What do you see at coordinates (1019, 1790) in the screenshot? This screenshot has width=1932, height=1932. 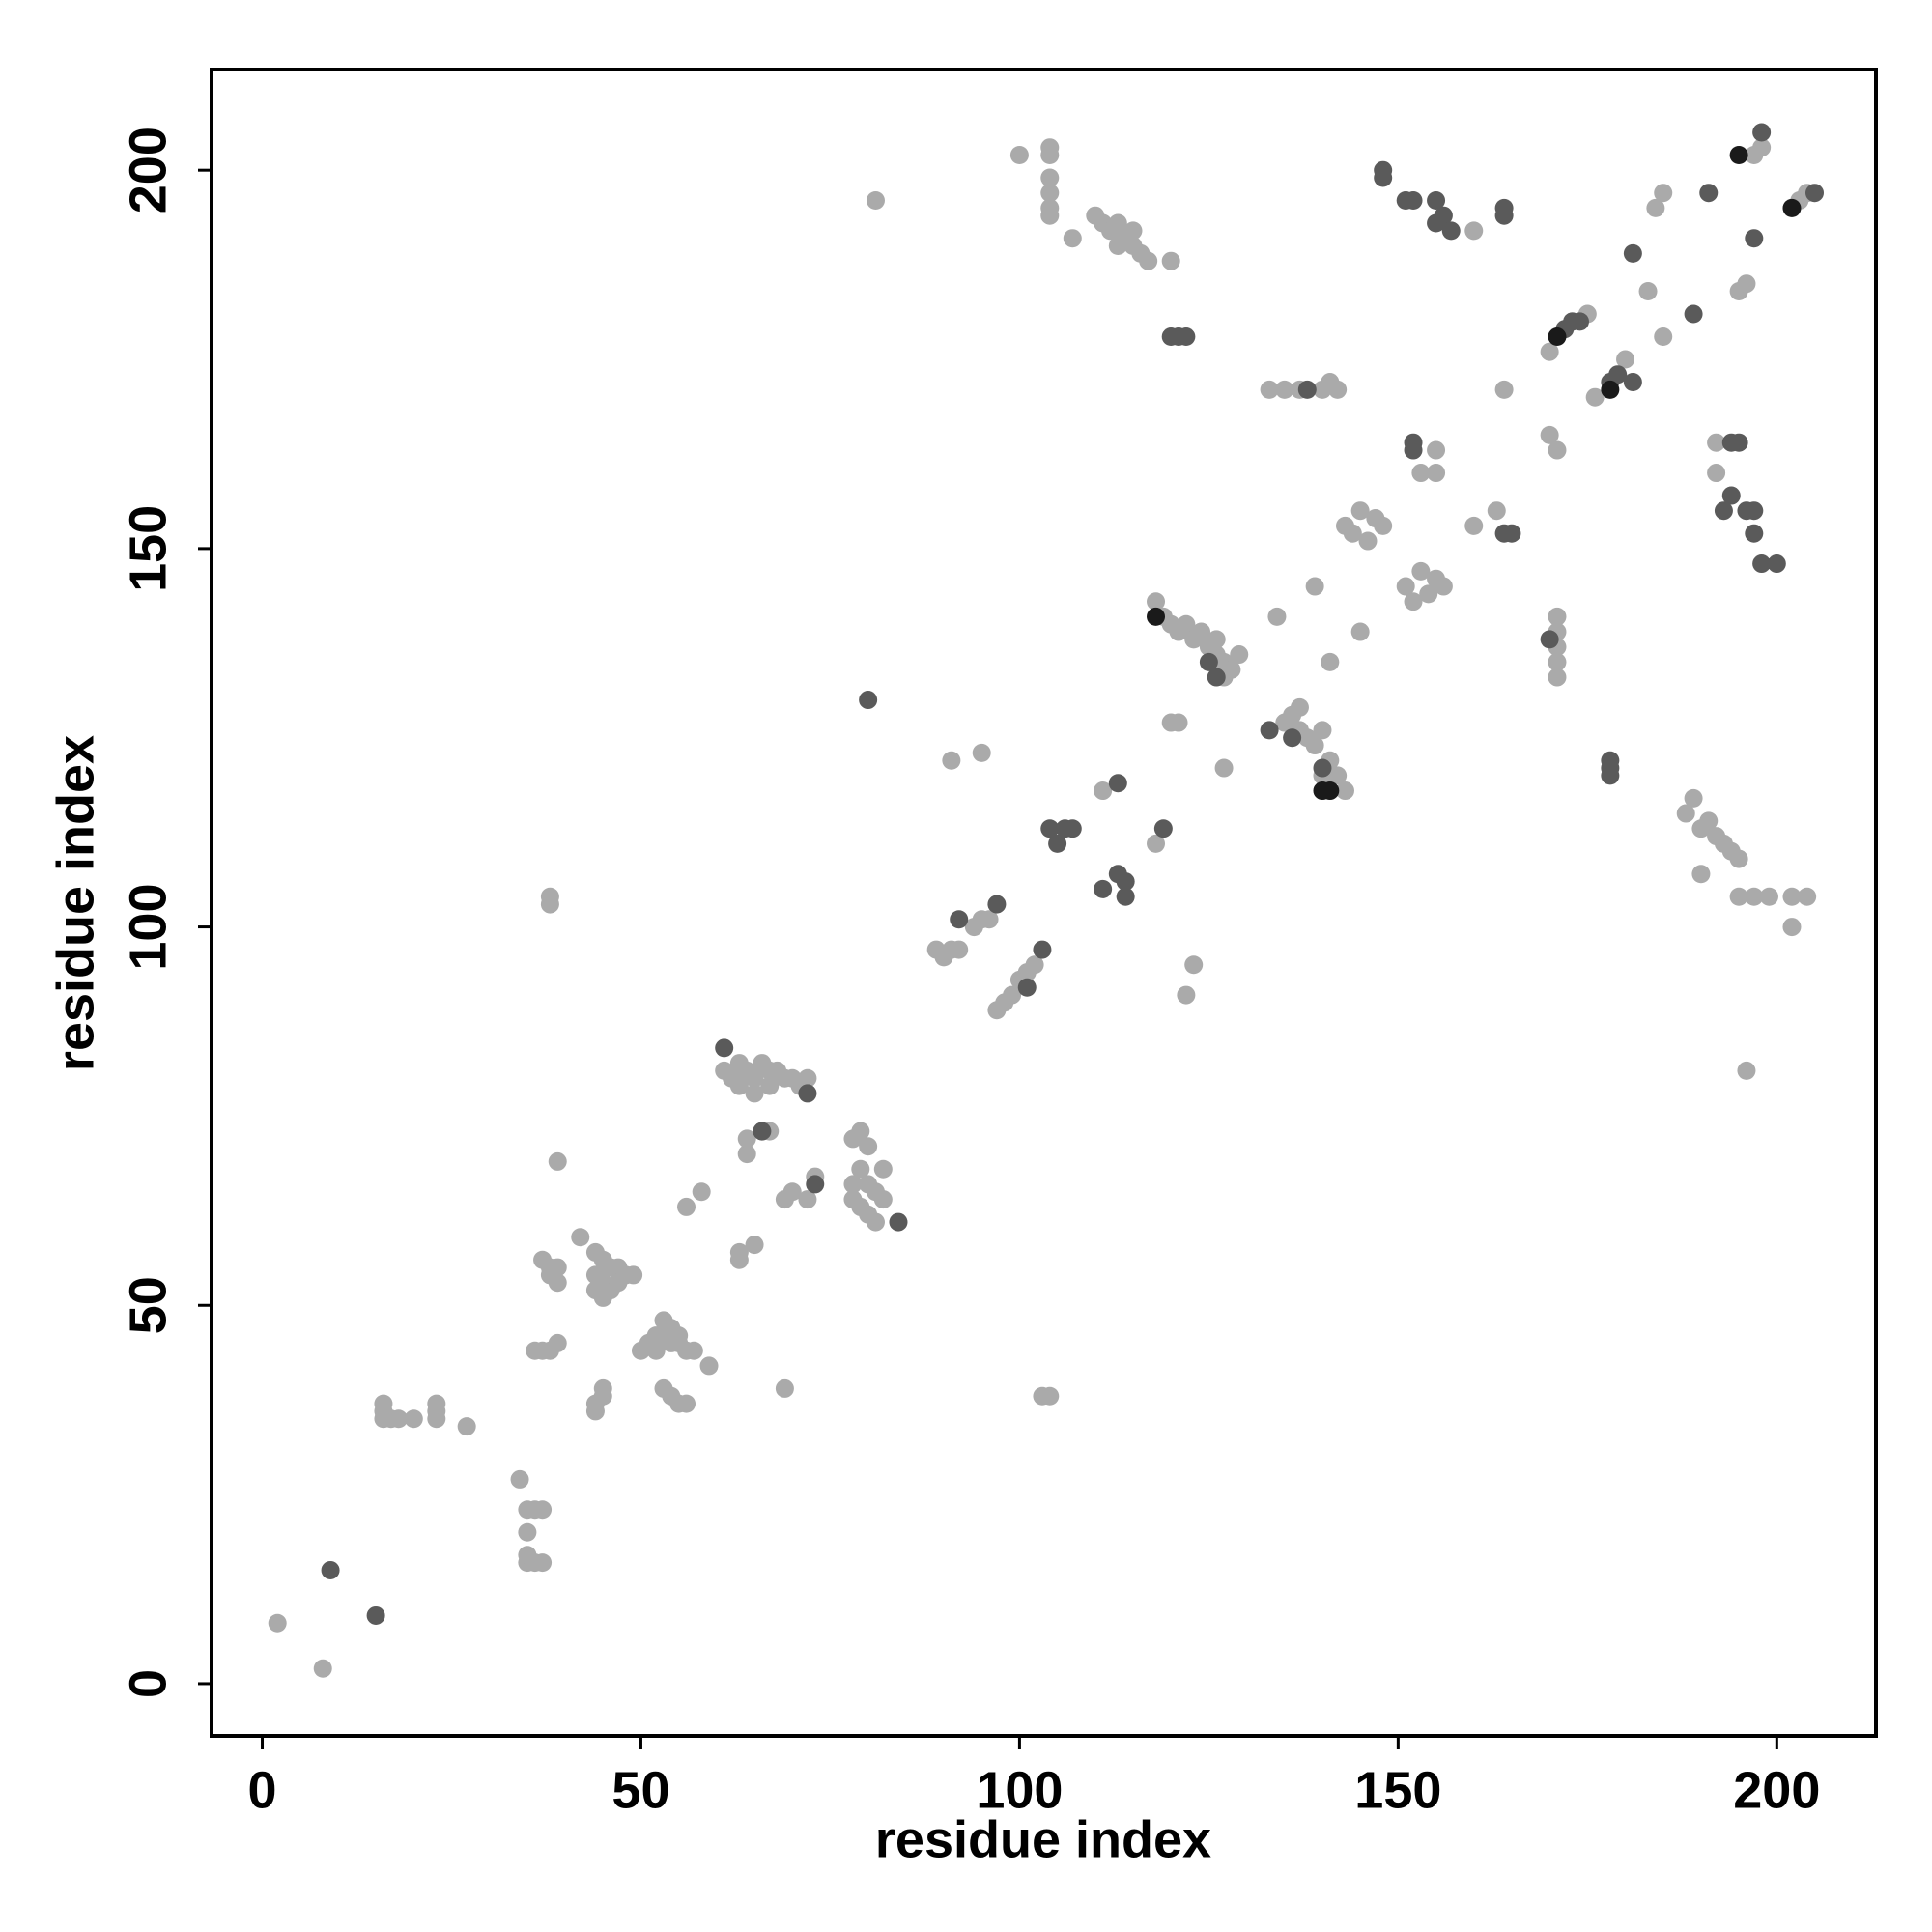 I see `x-tick-label: 100` at bounding box center [1019, 1790].